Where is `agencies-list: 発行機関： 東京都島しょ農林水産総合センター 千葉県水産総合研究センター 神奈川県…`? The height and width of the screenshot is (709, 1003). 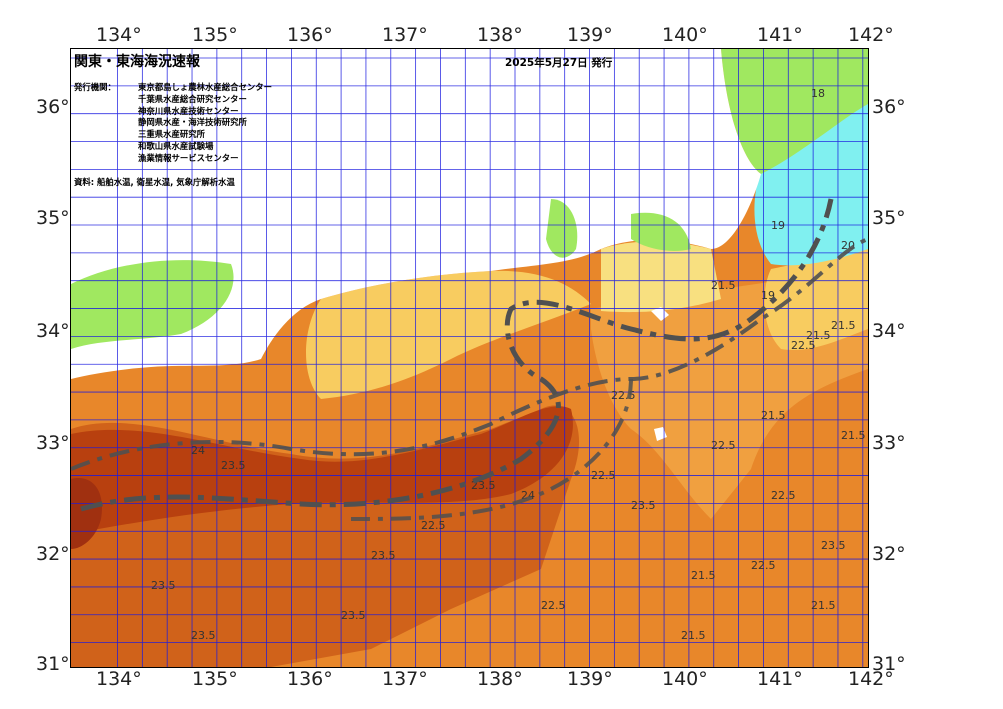 agencies-list: 発行機関： 東京都島しょ農林水産総合センター 千葉県水産総合研究センター 神奈川県… is located at coordinates (173, 123).